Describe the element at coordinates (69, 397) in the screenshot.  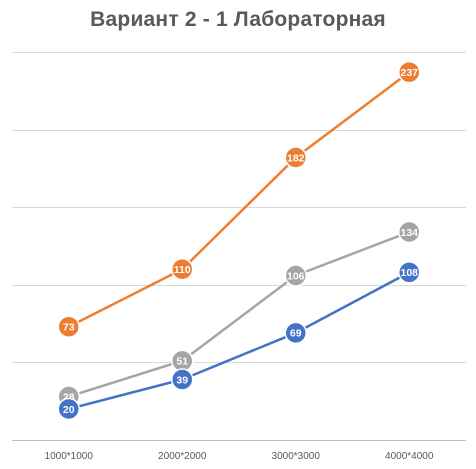
I see `data-label: 28` at that location.